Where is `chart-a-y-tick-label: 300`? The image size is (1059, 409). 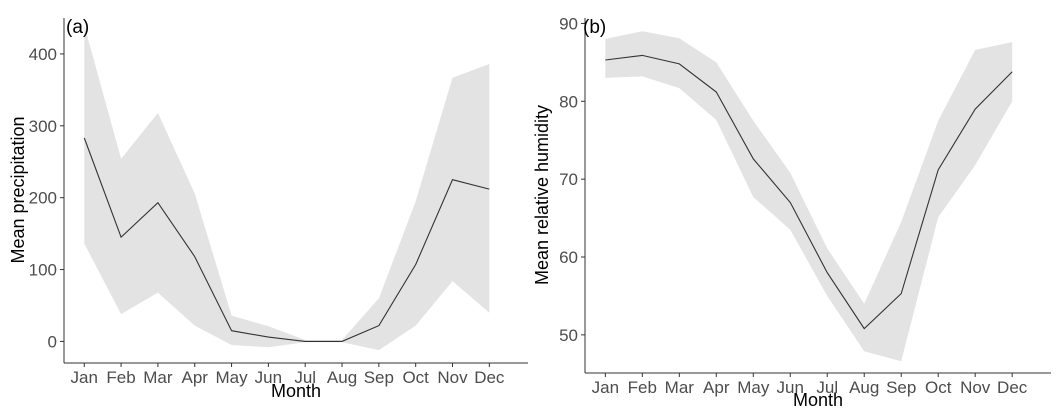
chart-a-y-tick-label: 300 is located at coordinates (43, 126).